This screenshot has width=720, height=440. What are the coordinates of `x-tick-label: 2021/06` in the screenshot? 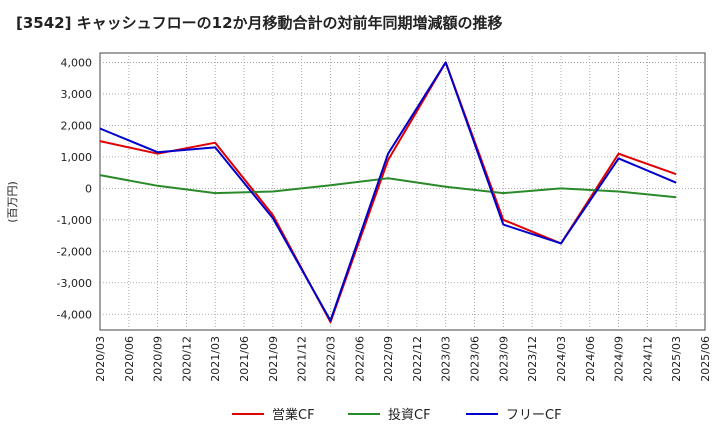 It's located at (244, 359).